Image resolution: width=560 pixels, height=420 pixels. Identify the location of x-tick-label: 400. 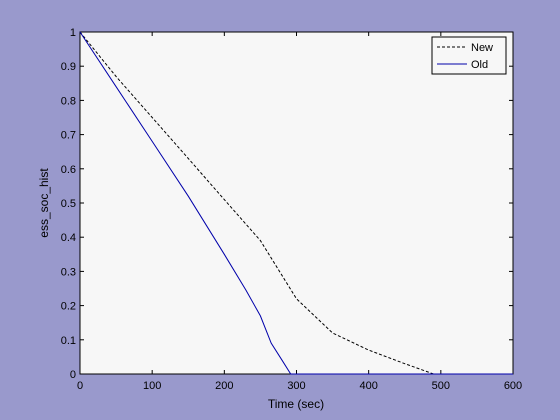
(368, 386).